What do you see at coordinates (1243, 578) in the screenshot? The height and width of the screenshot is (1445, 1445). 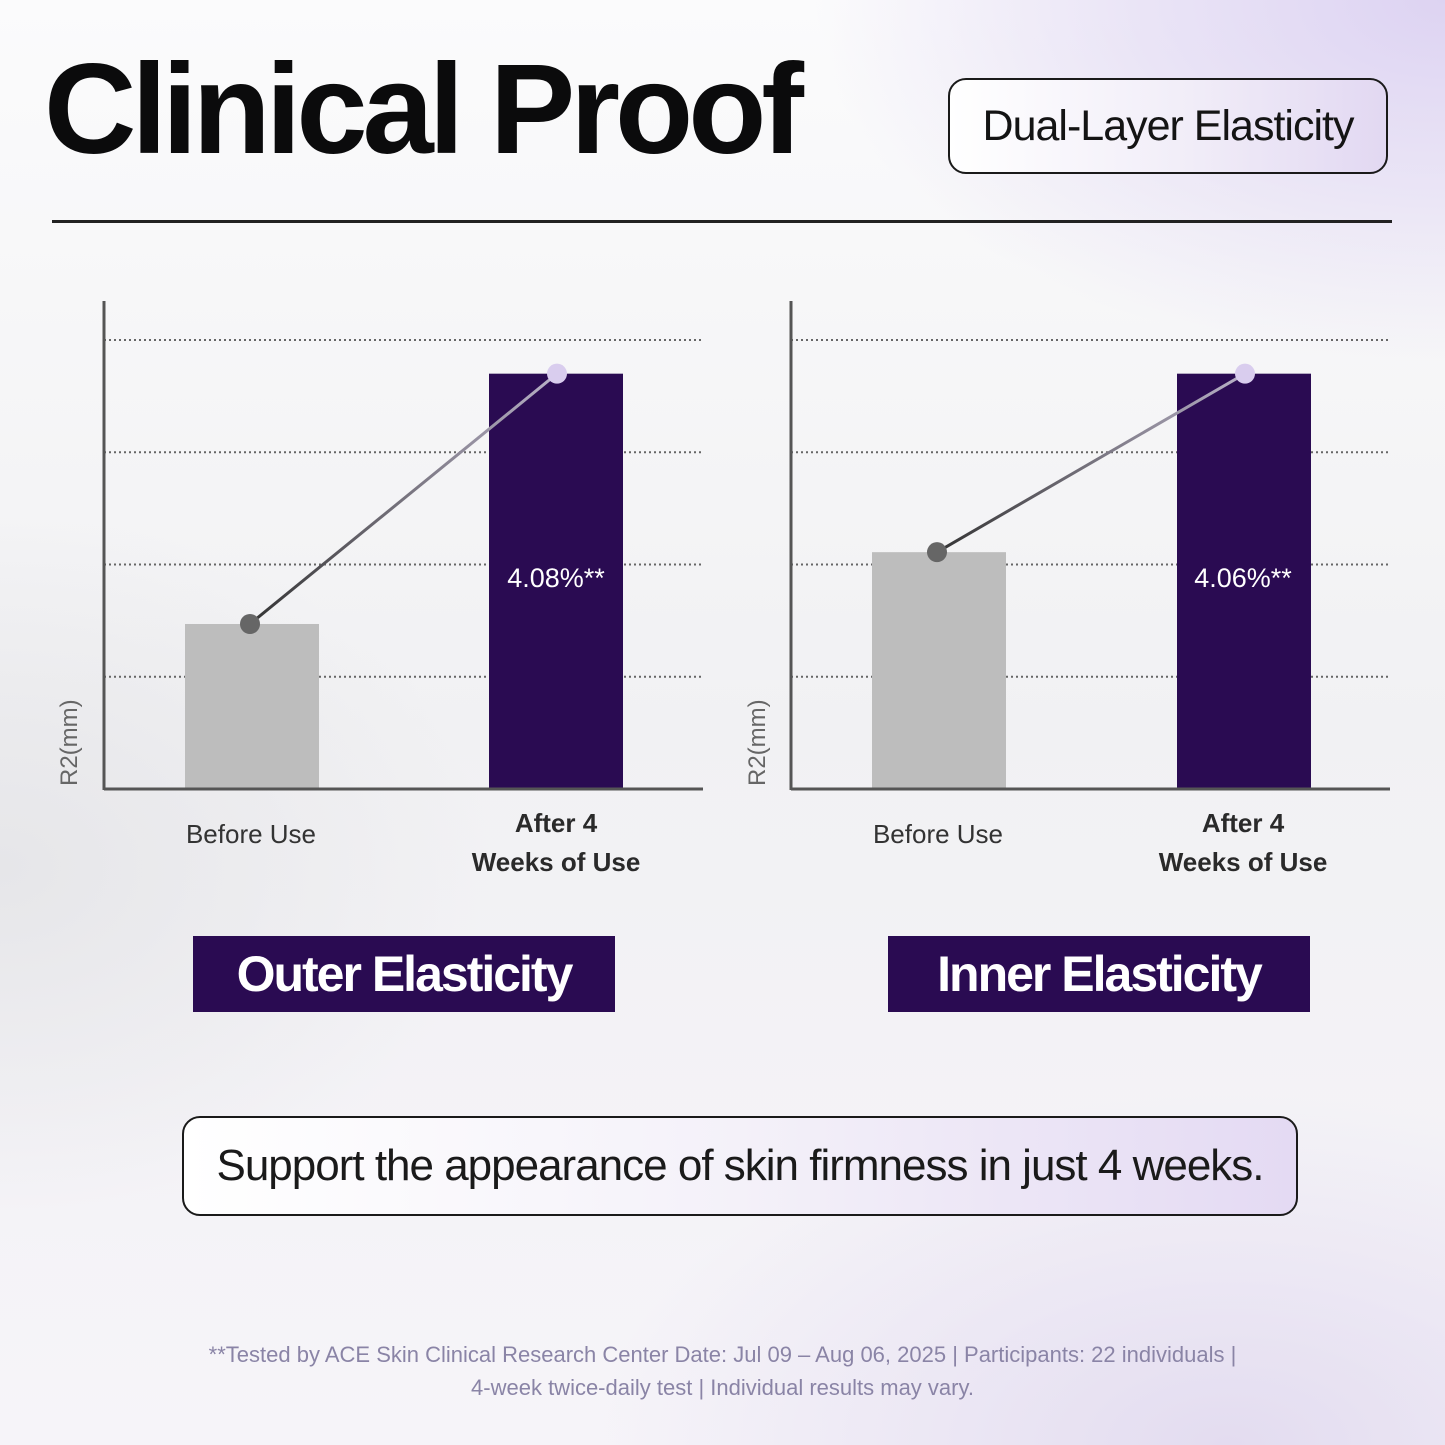 I see `chart2-value-label-after: 4.06%**` at bounding box center [1243, 578].